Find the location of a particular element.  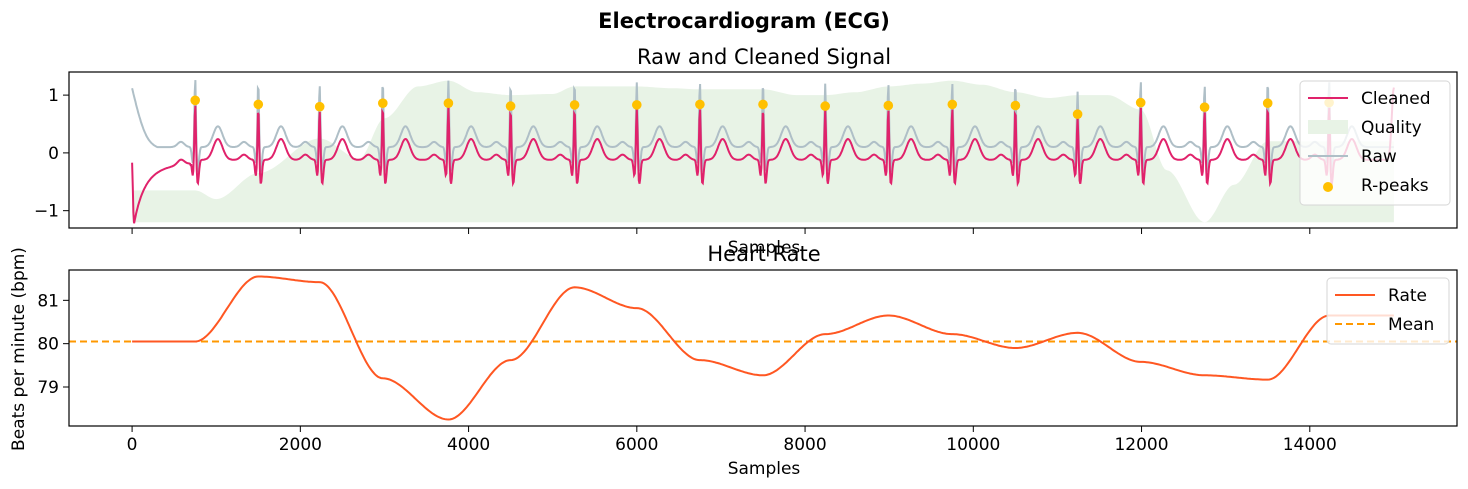

legend-box is located at coordinates (1375, 143).